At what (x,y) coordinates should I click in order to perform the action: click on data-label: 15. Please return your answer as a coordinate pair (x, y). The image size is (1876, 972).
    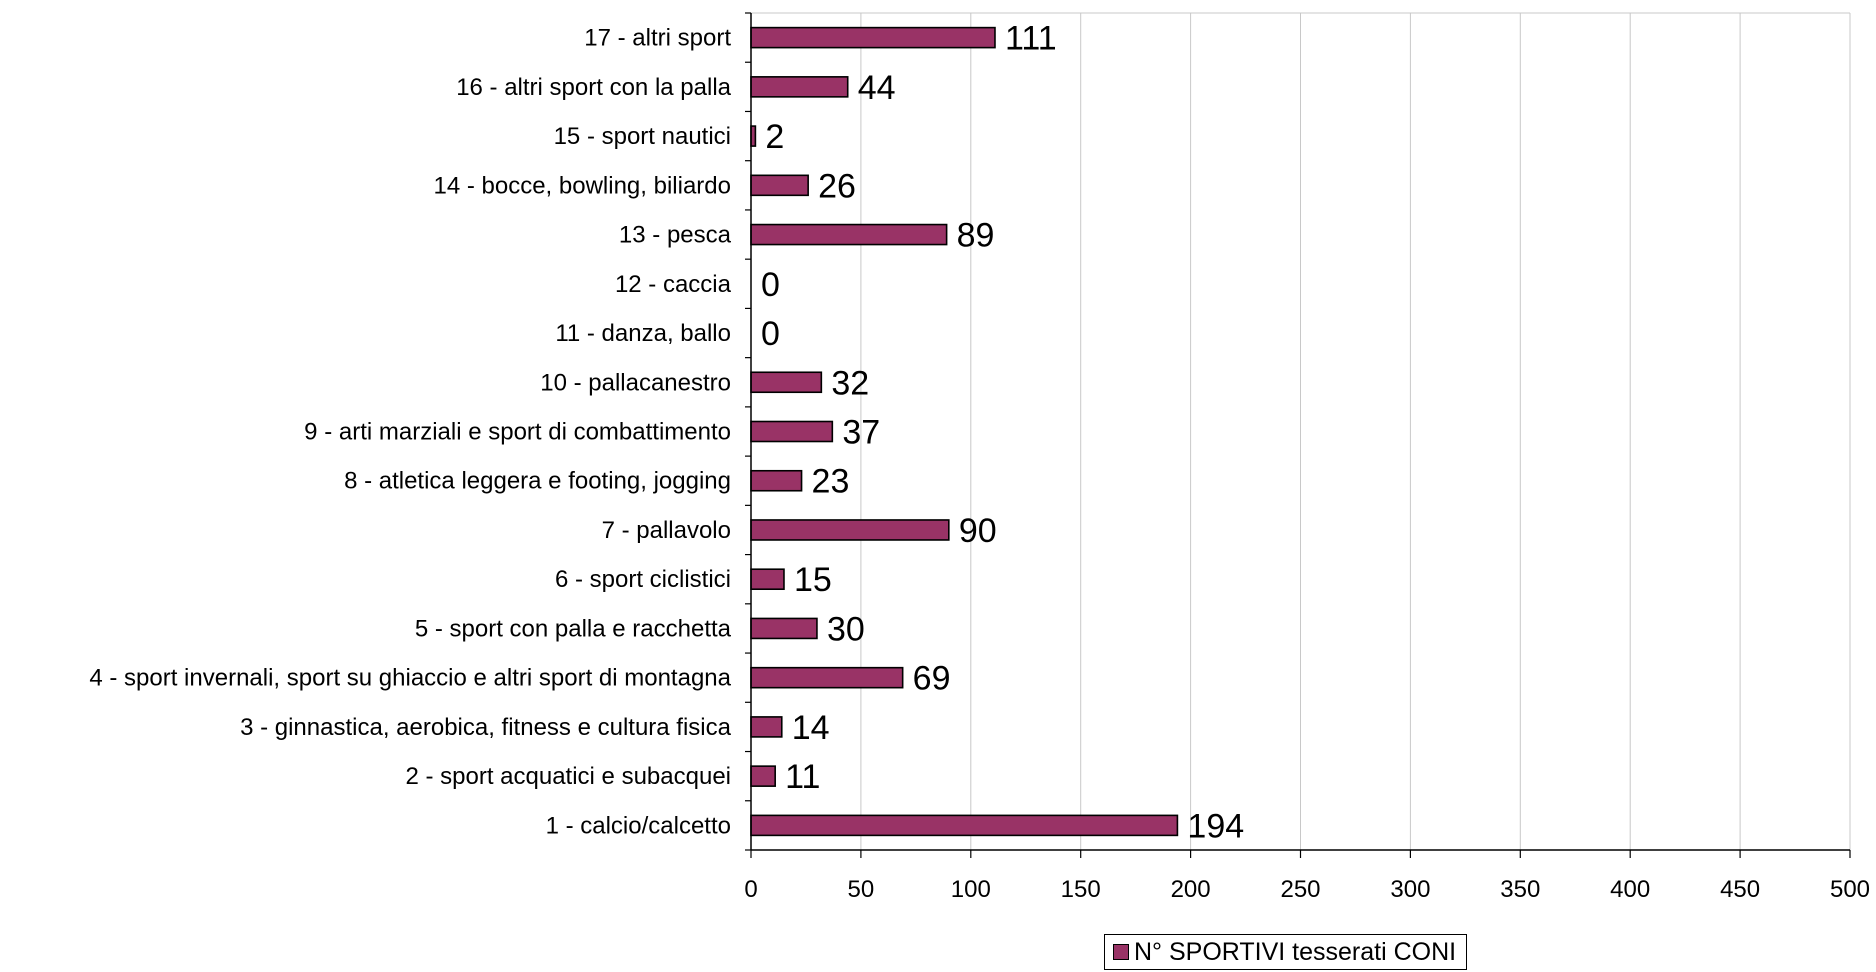
    Looking at the image, I should click on (813, 580).